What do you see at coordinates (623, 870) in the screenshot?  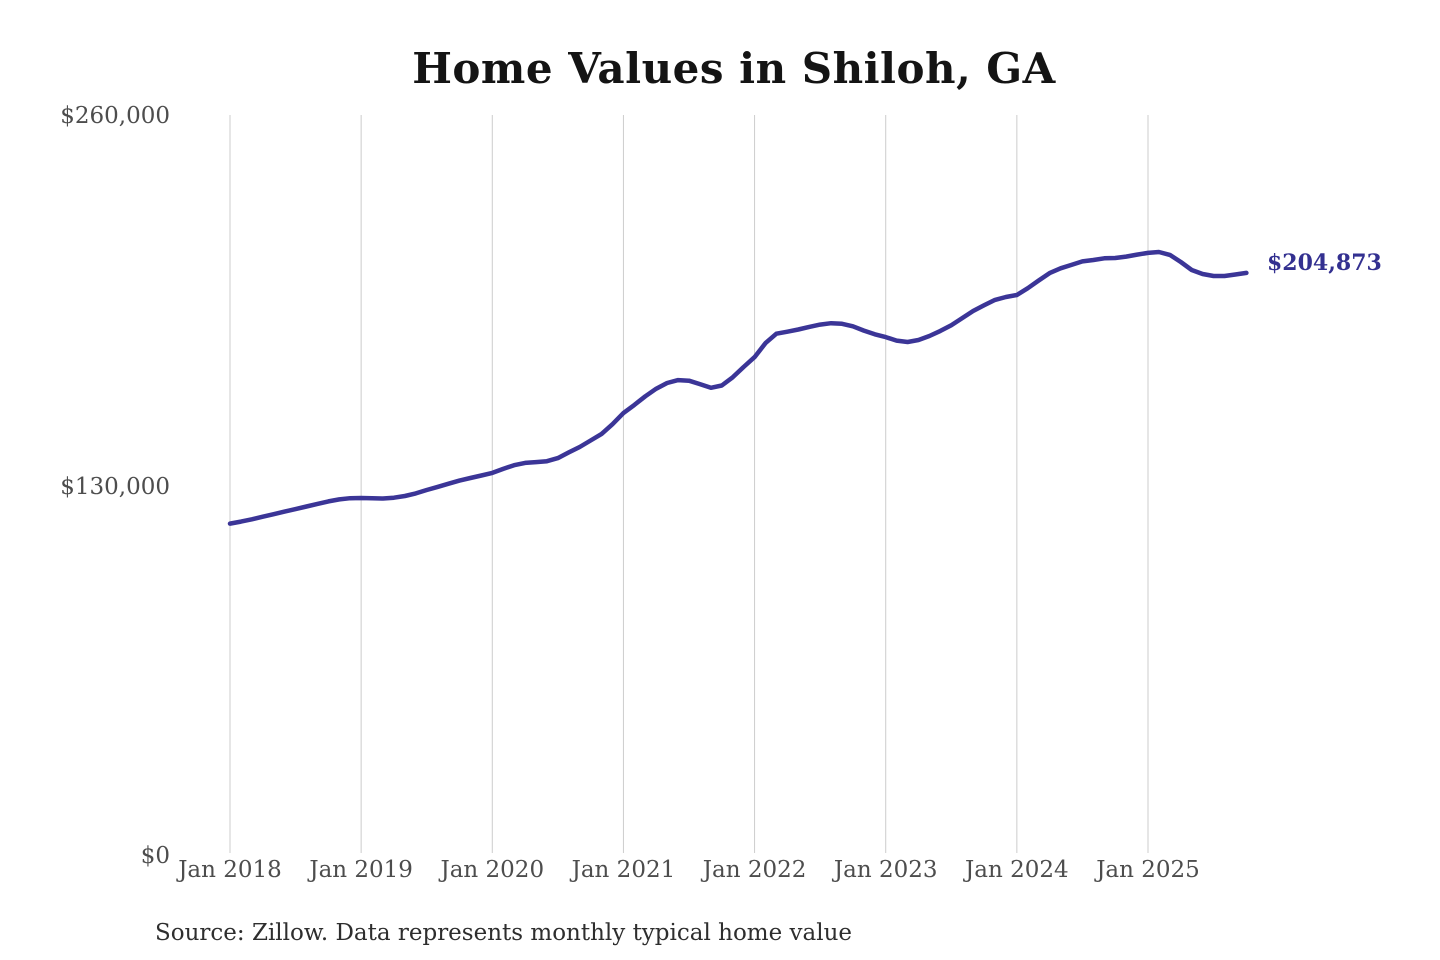 I see `x-axis-tick-jan2021: Jan 2021` at bounding box center [623, 870].